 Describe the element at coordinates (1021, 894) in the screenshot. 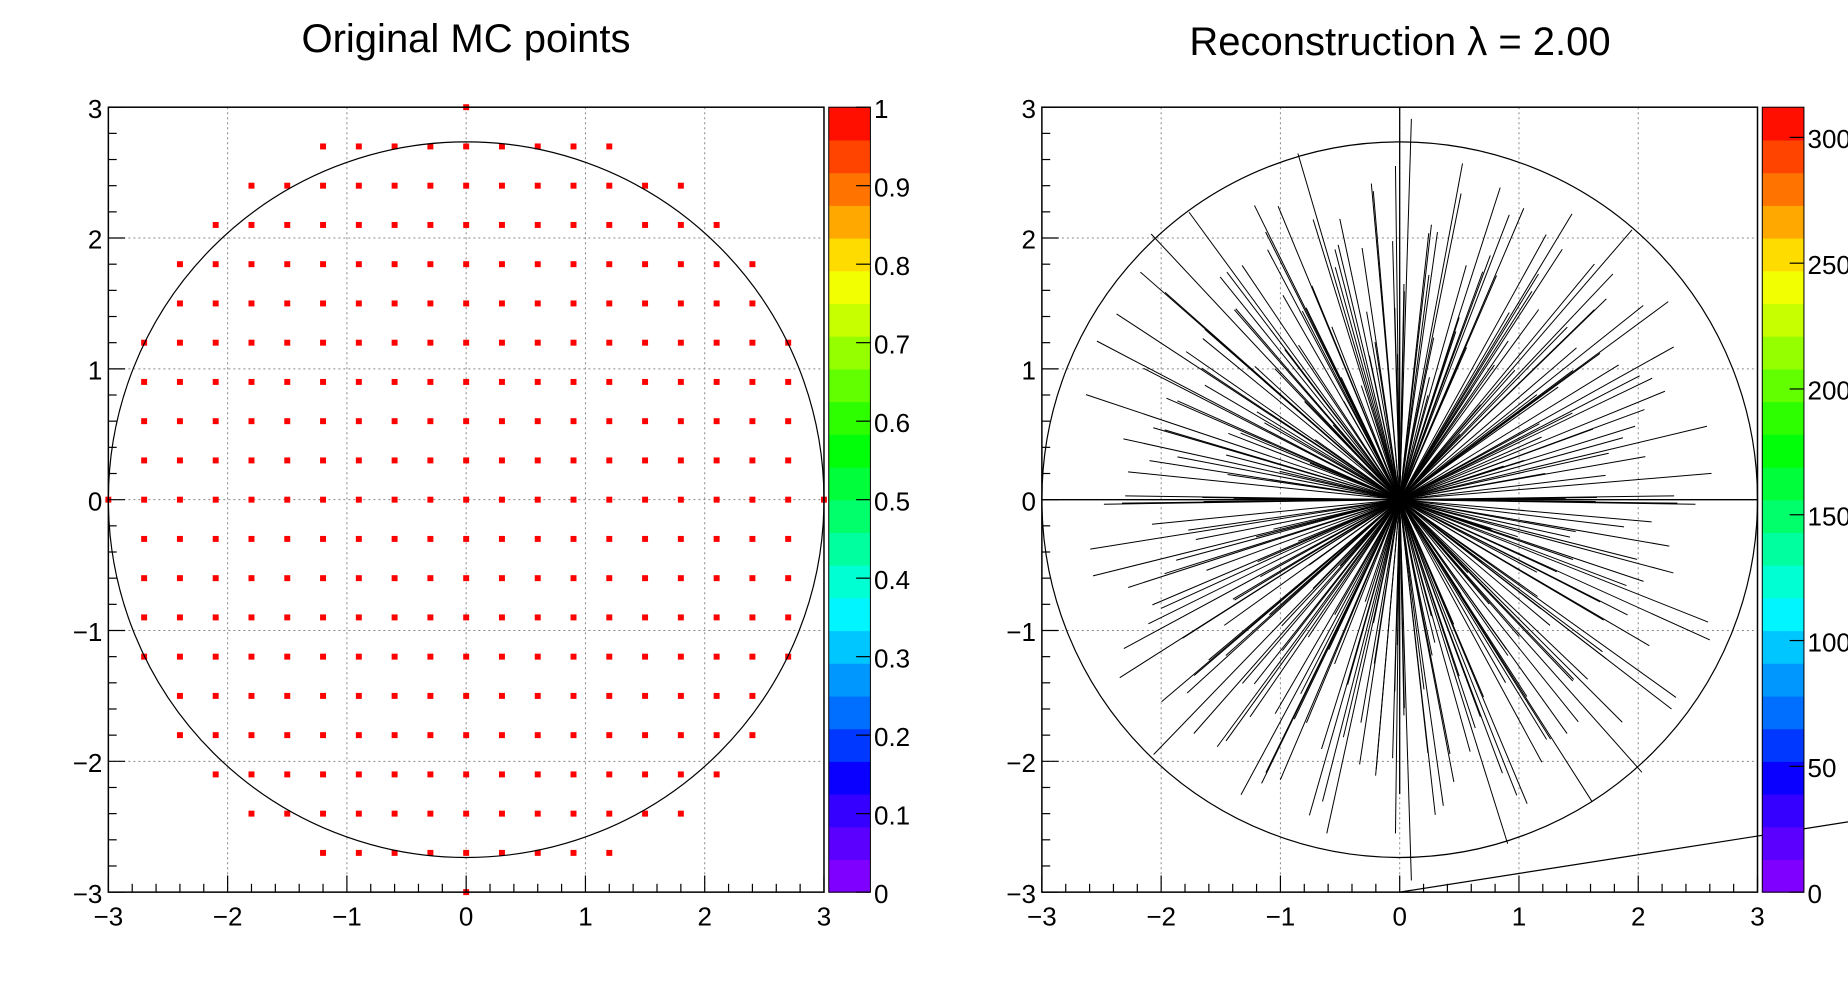

I see `y-tick-label: −3` at that location.